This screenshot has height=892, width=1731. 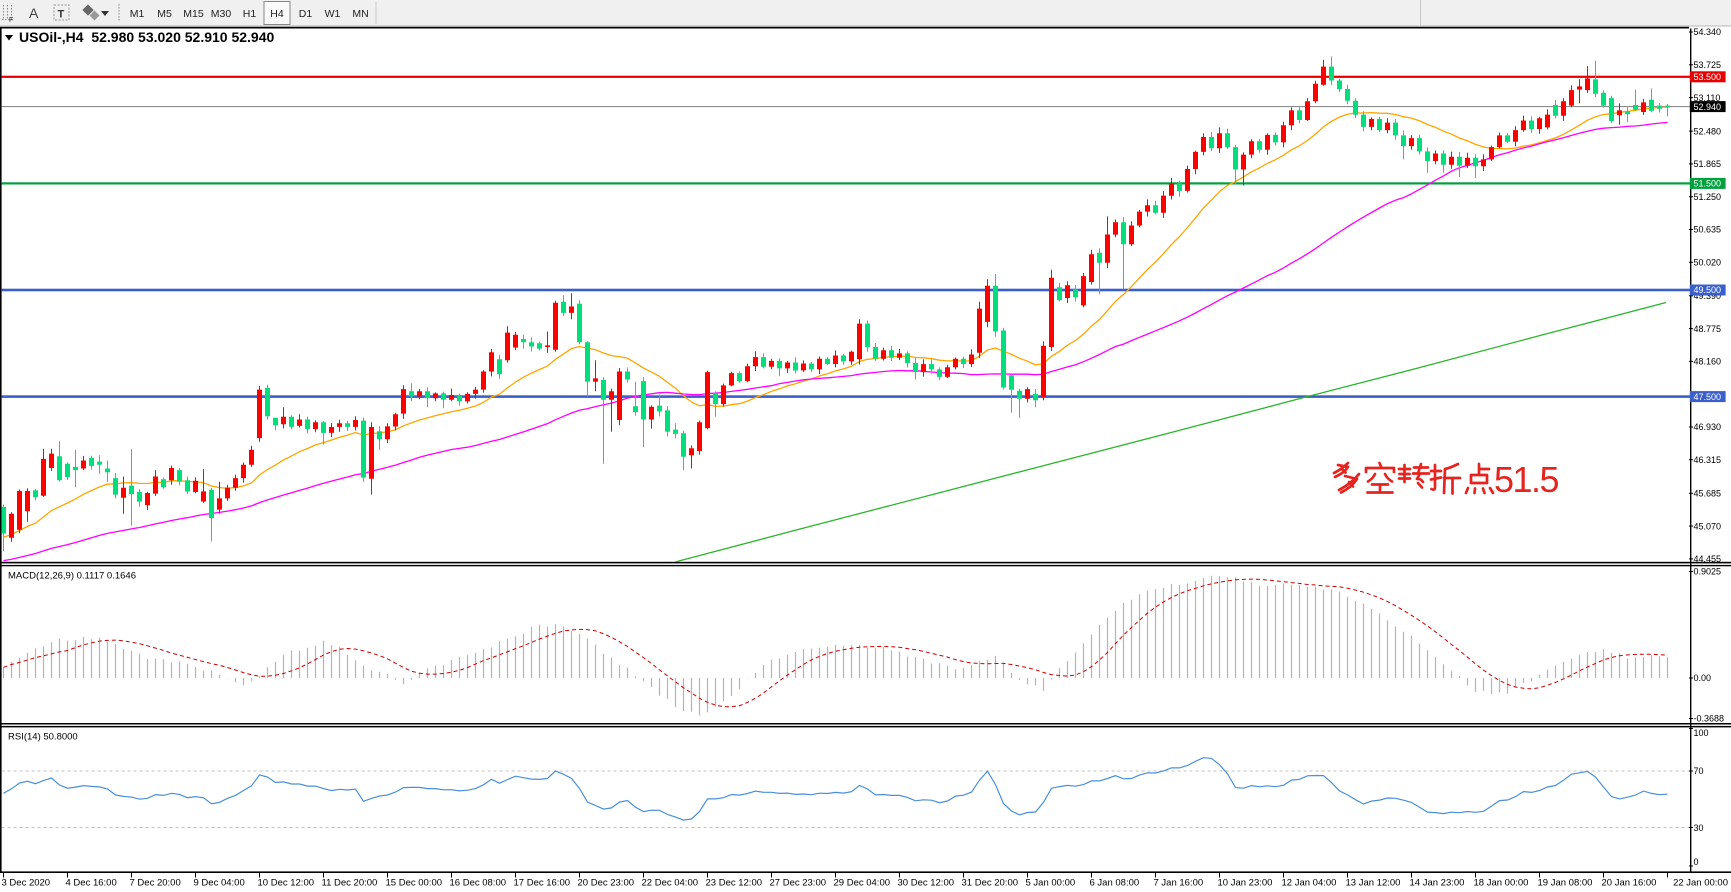 What do you see at coordinates (286, 883) in the screenshot?
I see `svg-text: 10 Dec 12:00` at bounding box center [286, 883].